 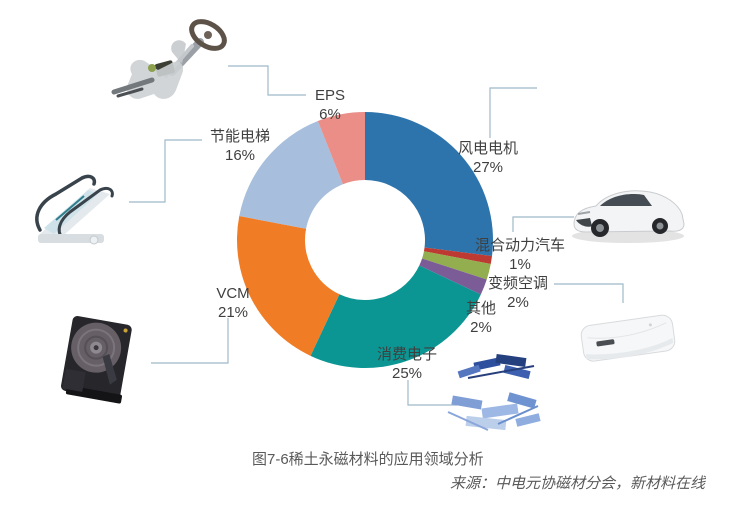 What do you see at coordinates (169, 59) in the screenshot?
I see `eps-steering-image` at bounding box center [169, 59].